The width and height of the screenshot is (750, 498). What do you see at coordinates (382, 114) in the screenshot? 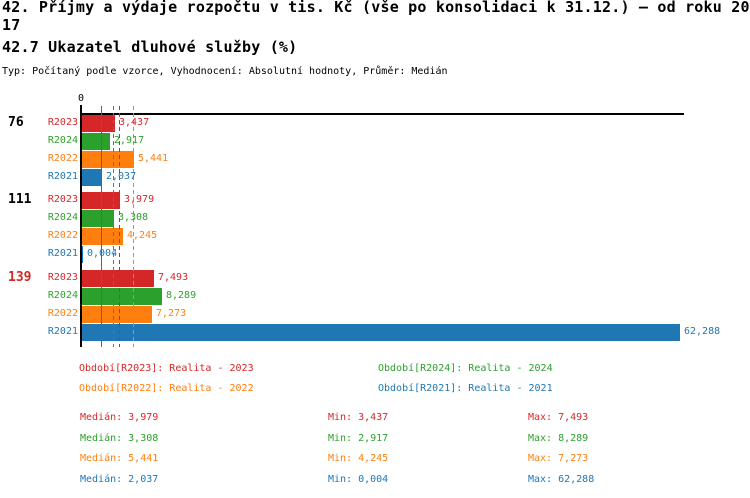
I see `x-axis-line` at bounding box center [382, 114].